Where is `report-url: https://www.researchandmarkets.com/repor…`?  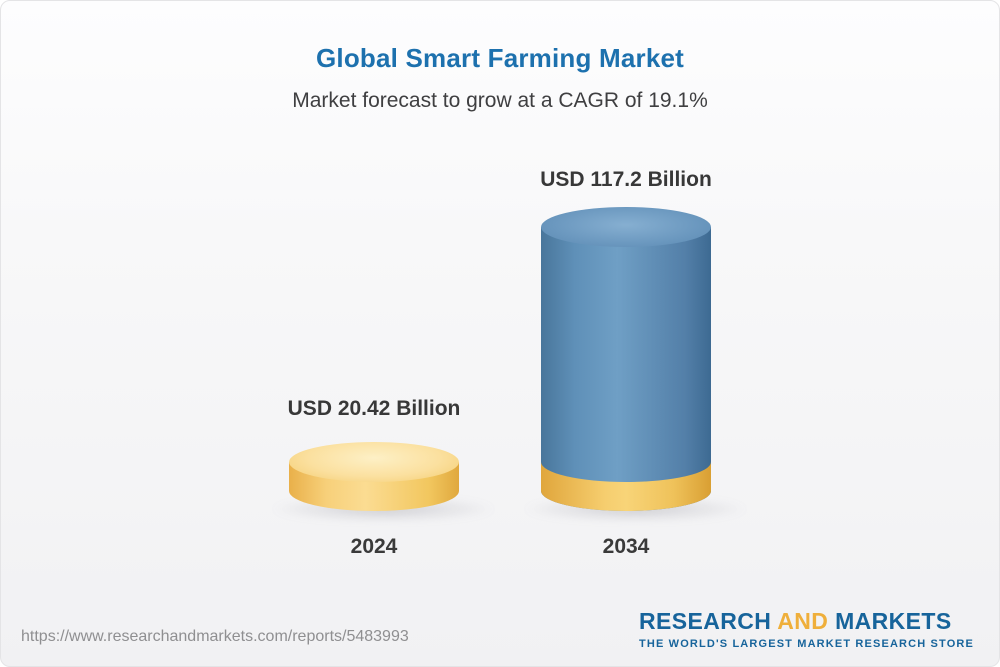
report-url: https://www.researchandmarkets.com/repor… is located at coordinates (215, 636).